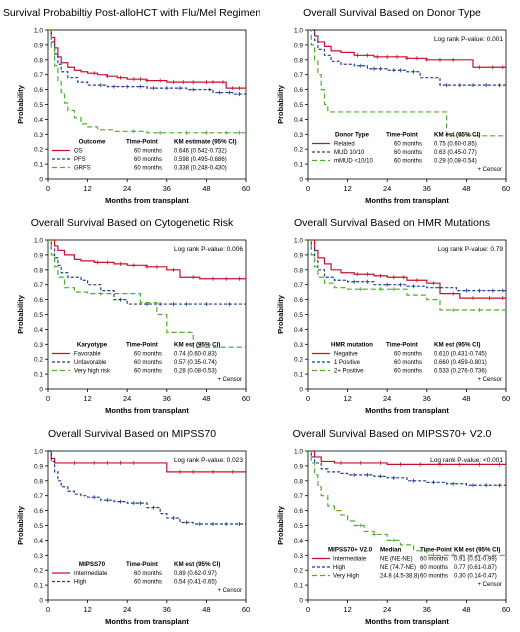 Image resolution: width=520 pixels, height=632 pixels. Describe the element at coordinates (92, 142) in the screenshot. I see `legend-header: Outcome` at that location.